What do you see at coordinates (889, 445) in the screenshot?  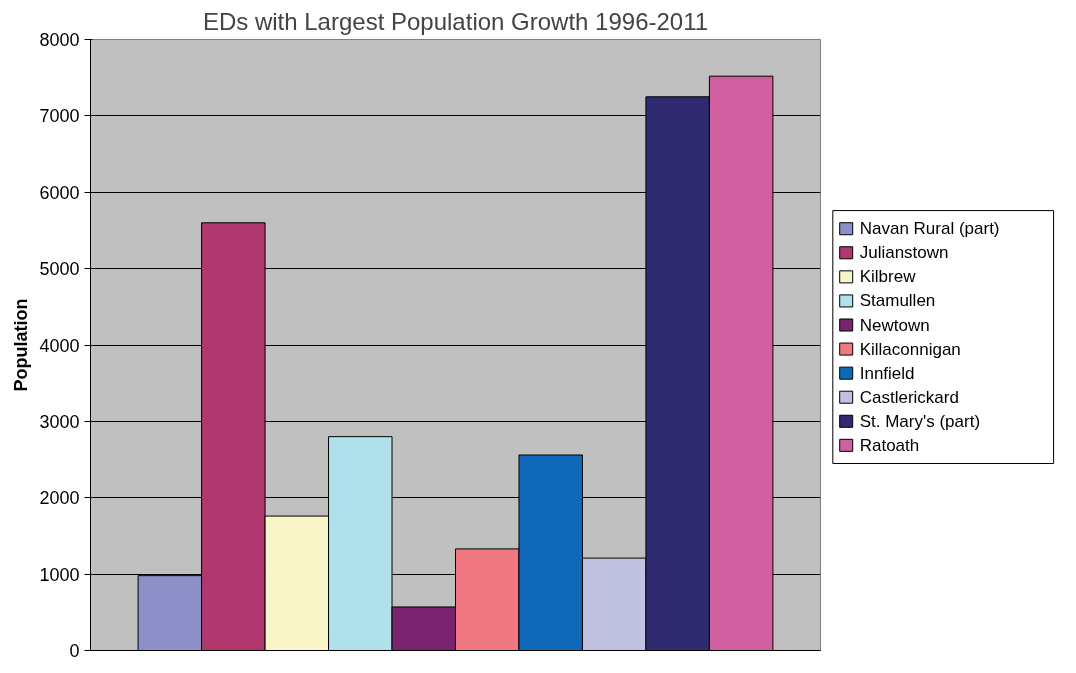 I see `legend-label: Ratoath` at bounding box center [889, 445].